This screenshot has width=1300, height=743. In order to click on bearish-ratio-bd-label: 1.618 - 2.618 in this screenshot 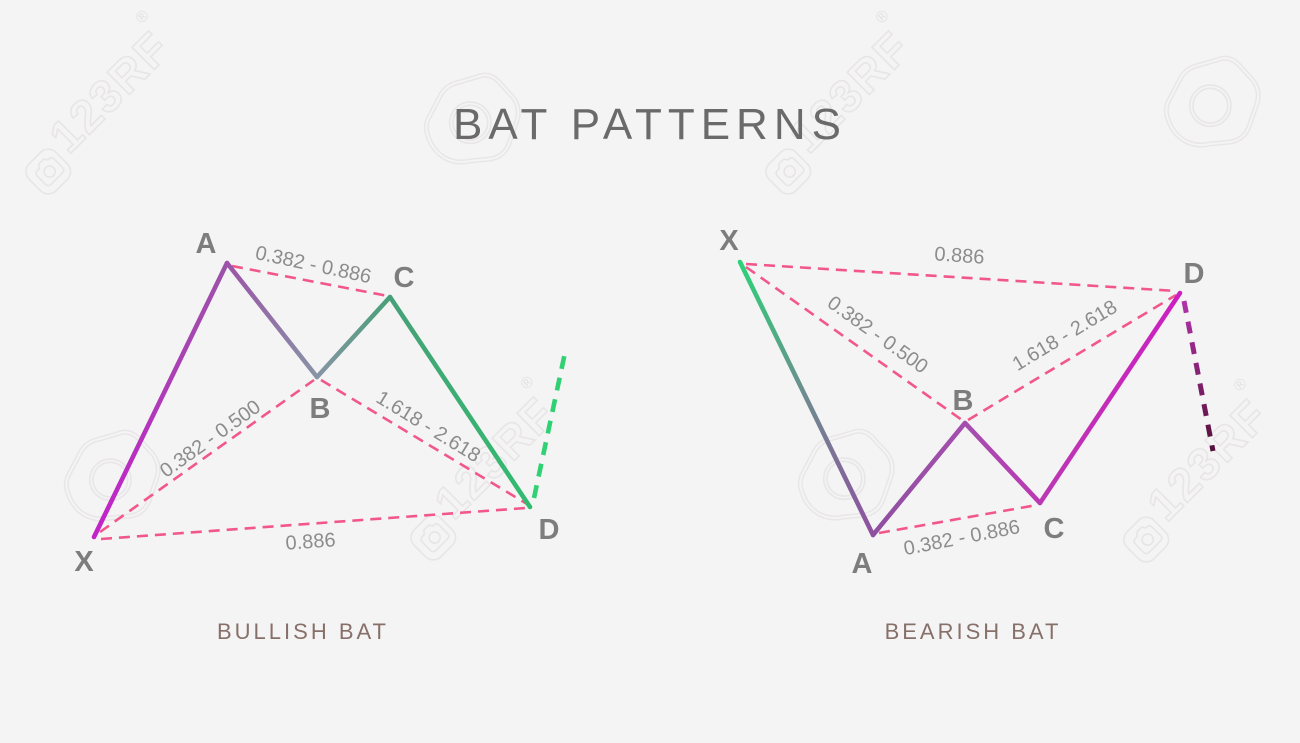, I will do `click(1065, 336)`.